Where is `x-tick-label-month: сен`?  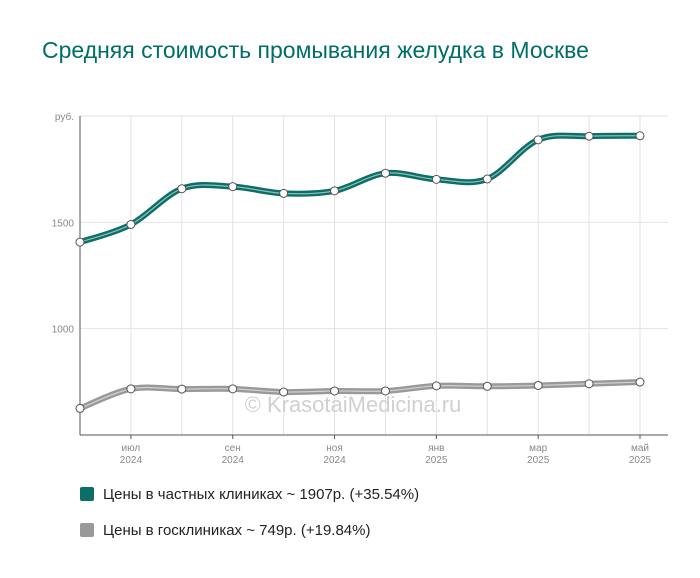
x-tick-label-month: сен is located at coordinates (233, 448).